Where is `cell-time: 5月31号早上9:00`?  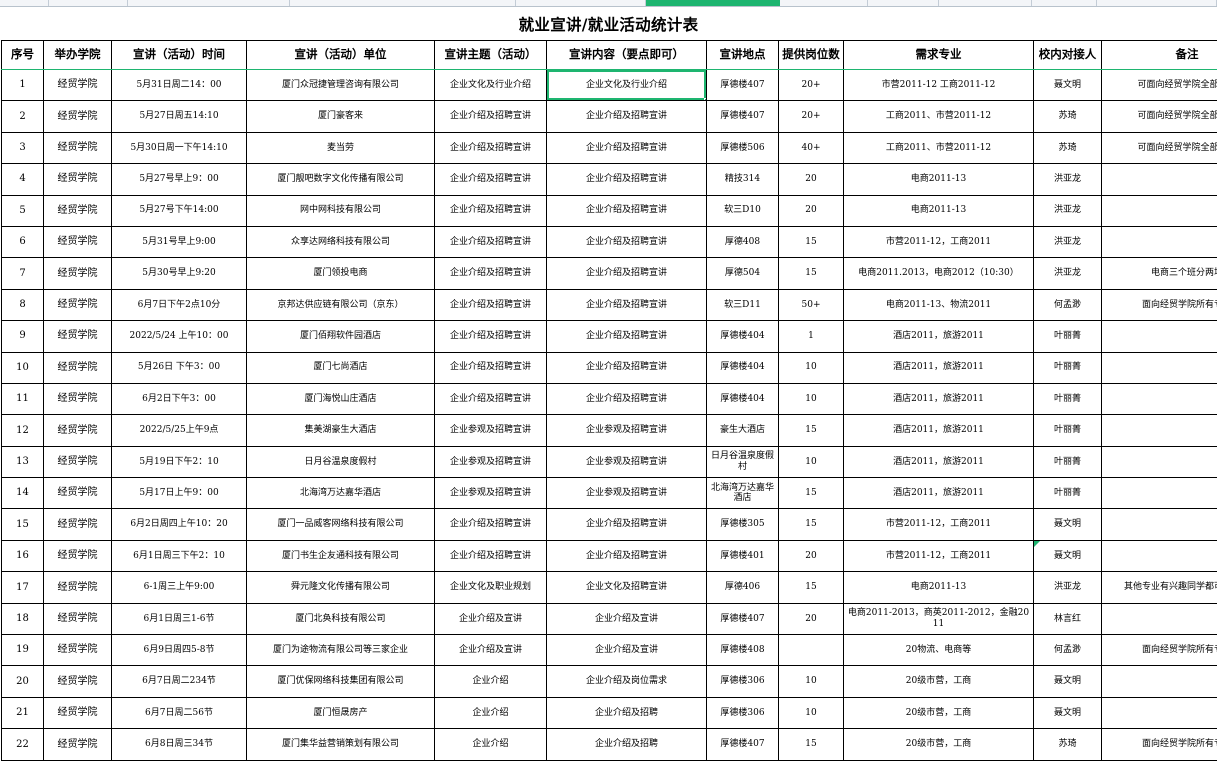 cell-time: 5月31号早上9:00 is located at coordinates (179, 241).